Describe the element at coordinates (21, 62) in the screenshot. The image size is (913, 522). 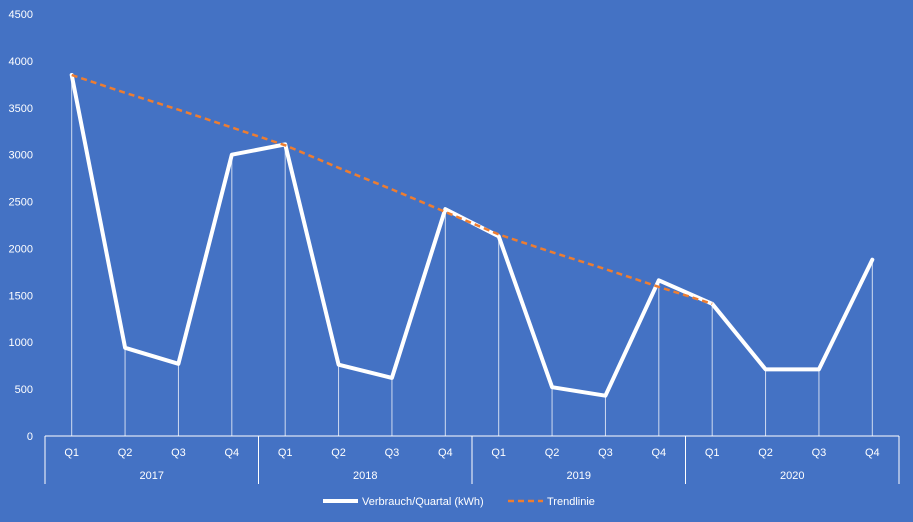
I see `y-tick-label: 4000` at that location.